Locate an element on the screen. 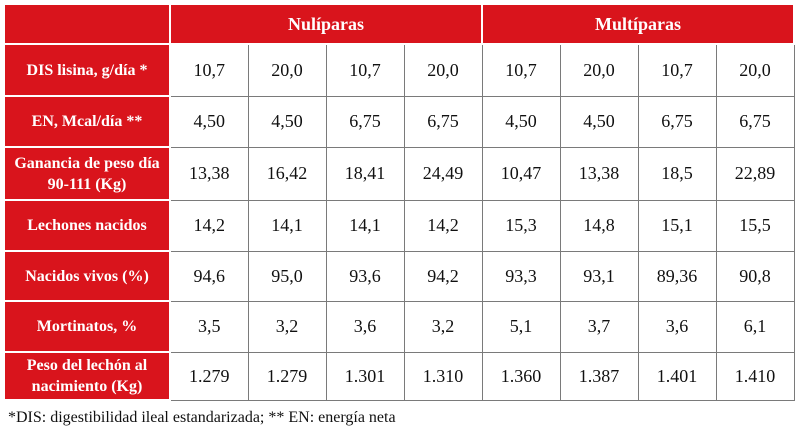 The image size is (800, 438). table-cell: 18,41 is located at coordinates (365, 173).